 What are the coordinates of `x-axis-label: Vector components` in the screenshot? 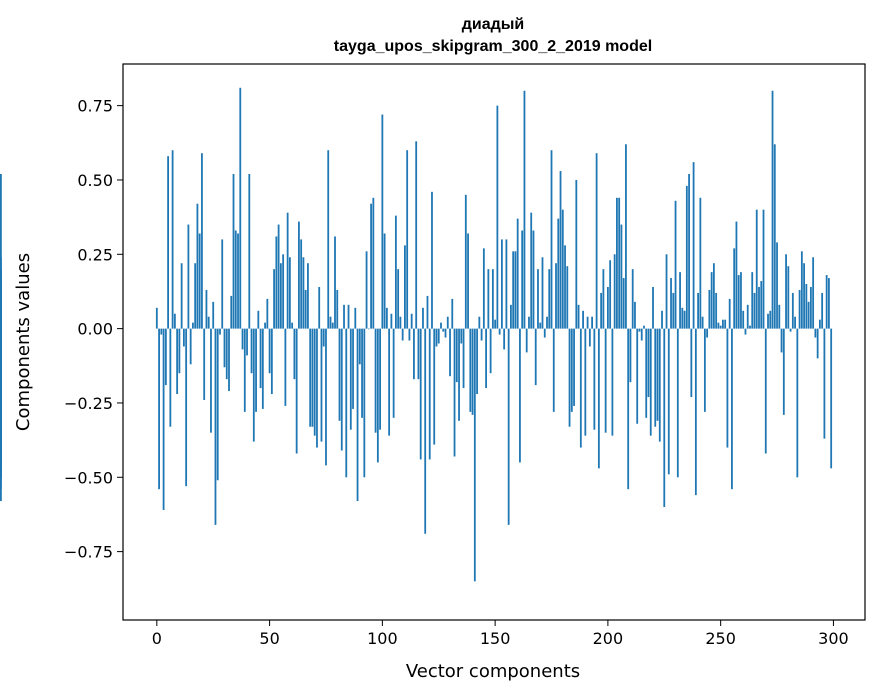 It's located at (493, 671).